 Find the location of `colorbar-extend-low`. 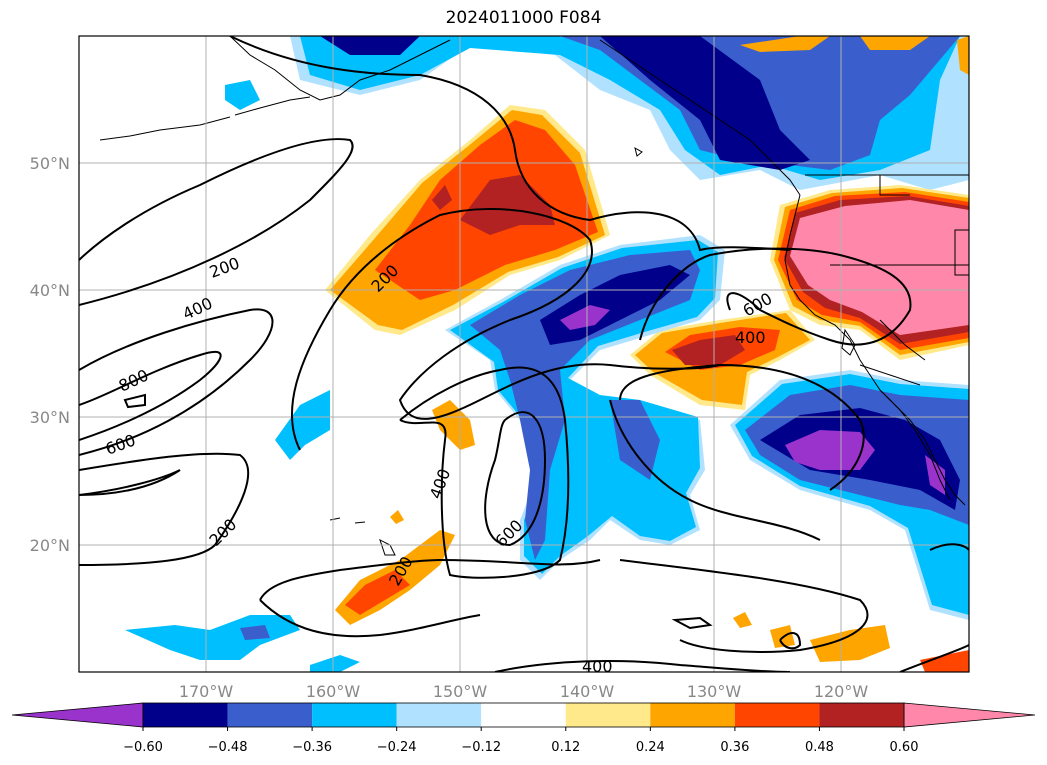

colorbar-extend-low is located at coordinates (77, 715).